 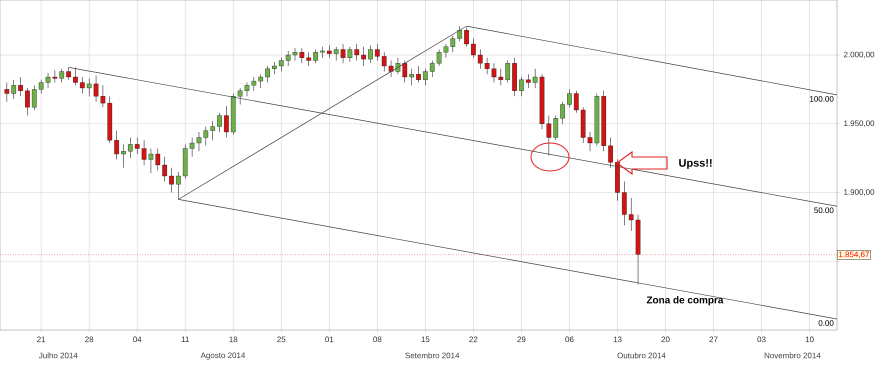 What do you see at coordinates (685, 301) in the screenshot?
I see `annotation: Zona de compra` at bounding box center [685, 301].